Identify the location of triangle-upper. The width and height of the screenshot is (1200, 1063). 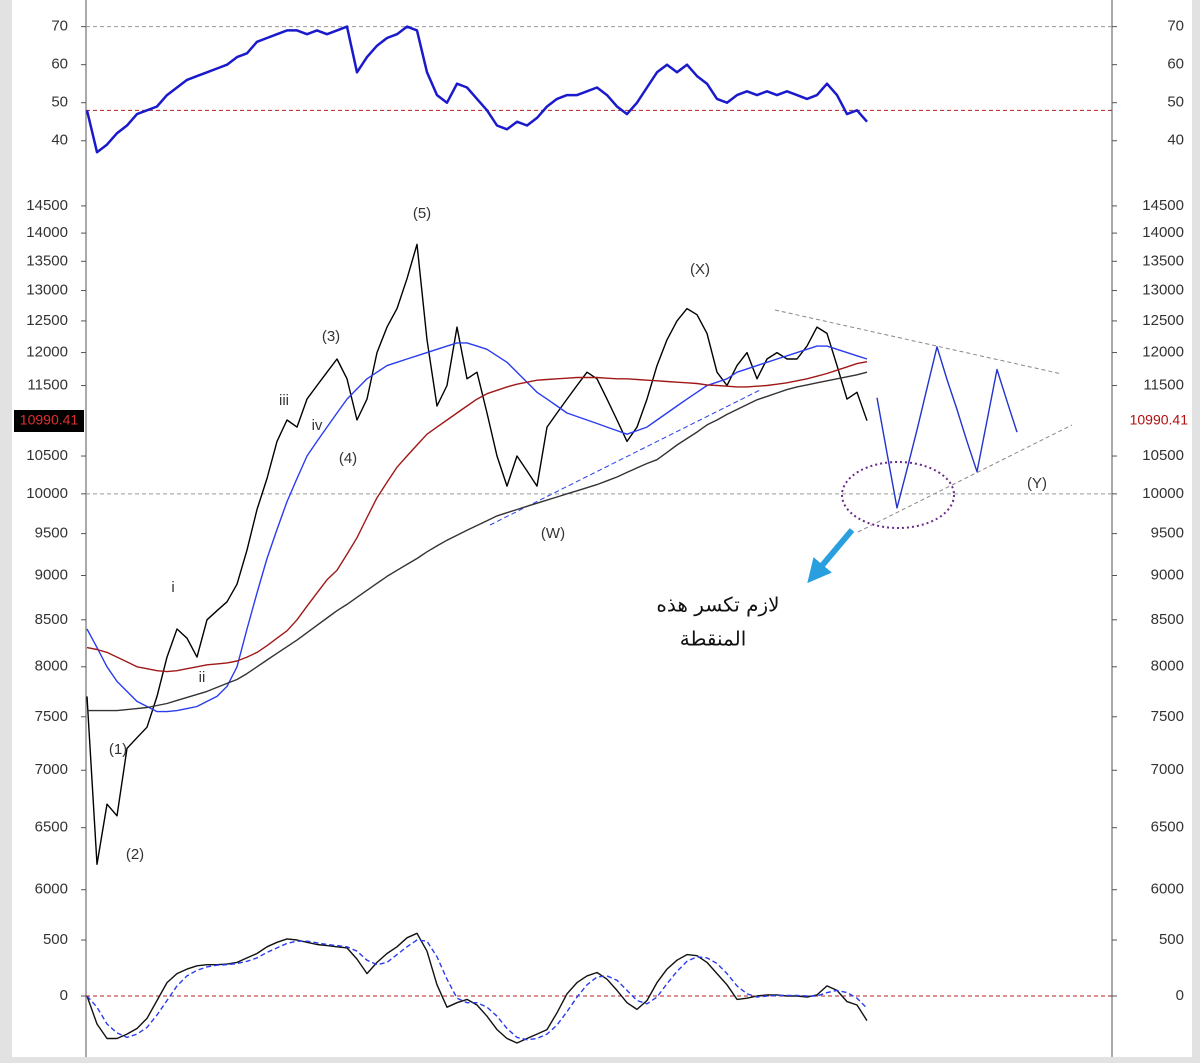
(918, 342).